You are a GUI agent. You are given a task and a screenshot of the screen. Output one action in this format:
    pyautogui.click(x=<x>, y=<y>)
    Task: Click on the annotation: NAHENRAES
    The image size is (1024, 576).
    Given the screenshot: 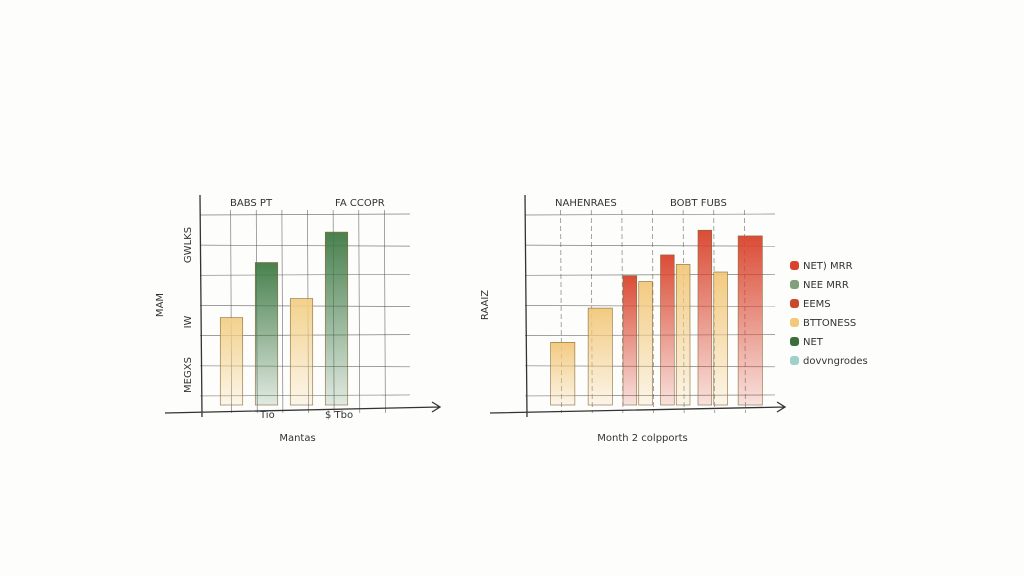 What is the action you would take?
    pyautogui.click(x=586, y=203)
    